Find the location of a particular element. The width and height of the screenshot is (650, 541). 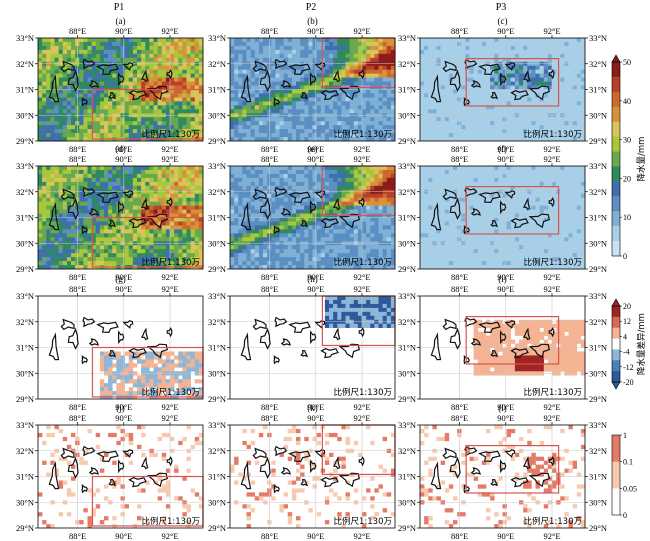

panel-letter: (b) is located at coordinates (312, 21).